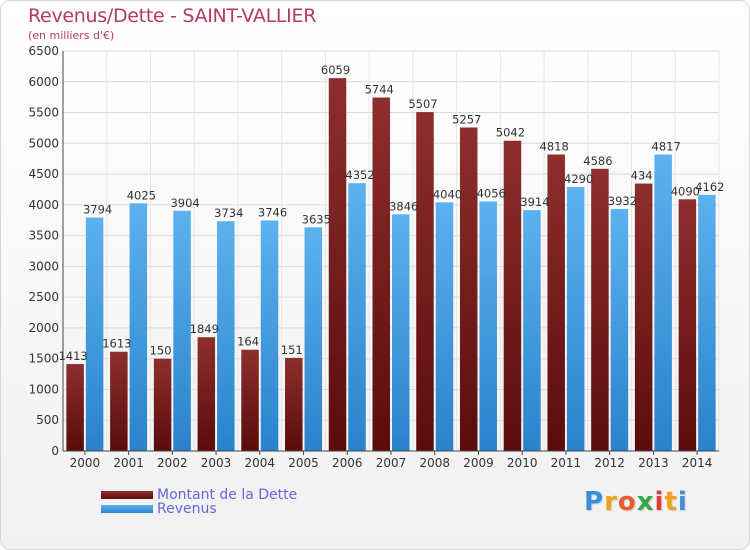 The width and height of the screenshot is (750, 550). What do you see at coordinates (554, 147) in the screenshot?
I see `data-label: 4818` at bounding box center [554, 147].